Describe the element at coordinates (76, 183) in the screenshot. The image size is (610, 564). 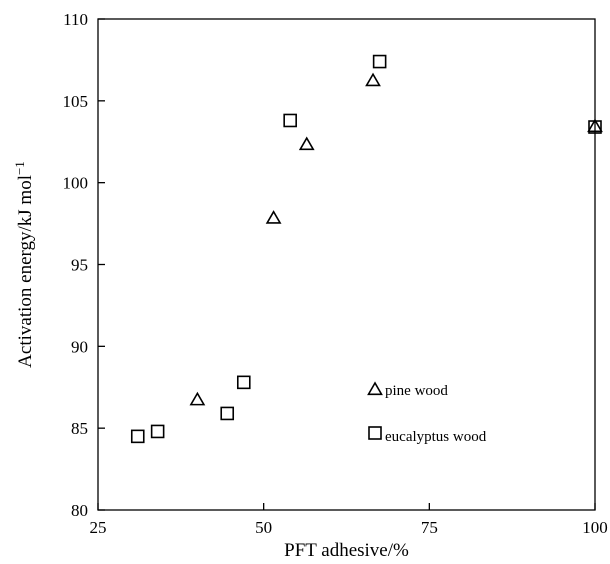
I see `y-tick-label: 100` at that location.